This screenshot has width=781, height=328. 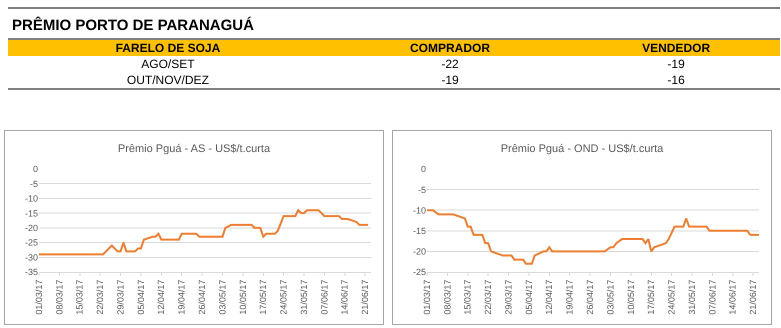 What do you see at coordinates (582, 149) in the screenshot?
I see `chart-title: Prêmio Pguá - OND - US$/t.curta` at bounding box center [582, 149].